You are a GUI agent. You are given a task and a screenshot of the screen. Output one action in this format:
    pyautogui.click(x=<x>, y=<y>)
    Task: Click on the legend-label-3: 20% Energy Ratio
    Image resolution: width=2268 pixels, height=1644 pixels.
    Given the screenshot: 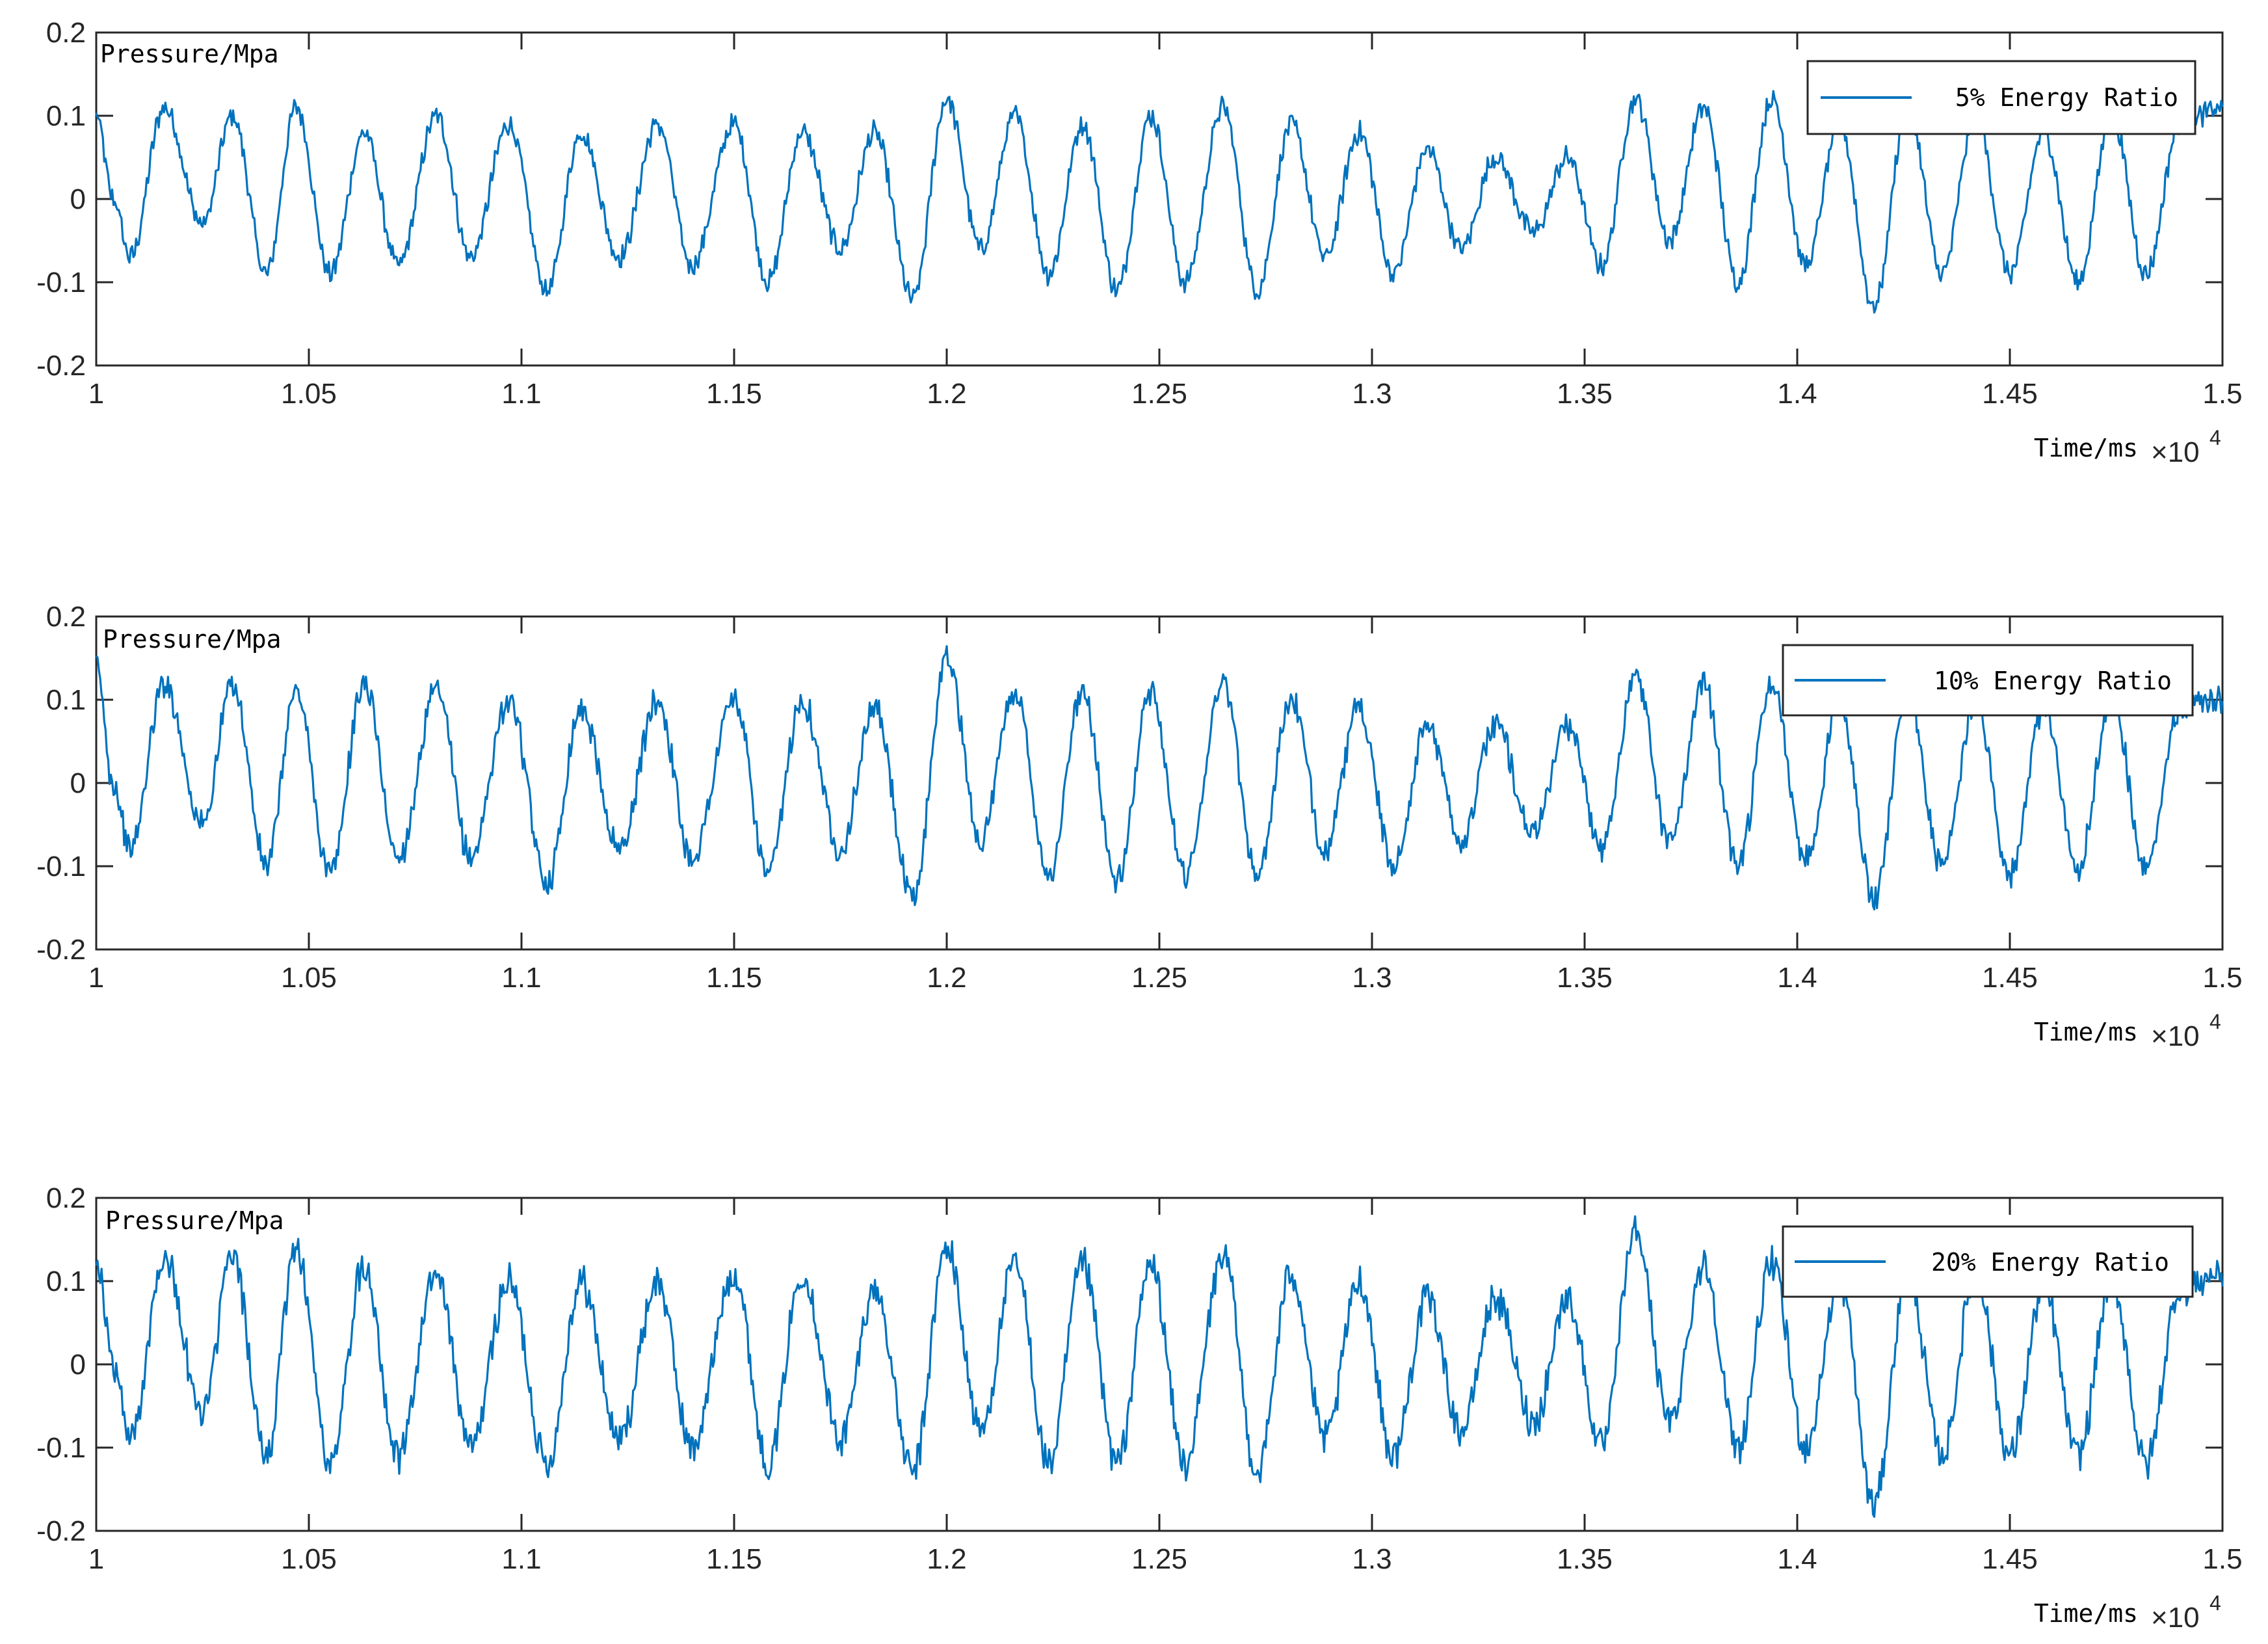 What is the action you would take?
    pyautogui.click(x=2050, y=1262)
    